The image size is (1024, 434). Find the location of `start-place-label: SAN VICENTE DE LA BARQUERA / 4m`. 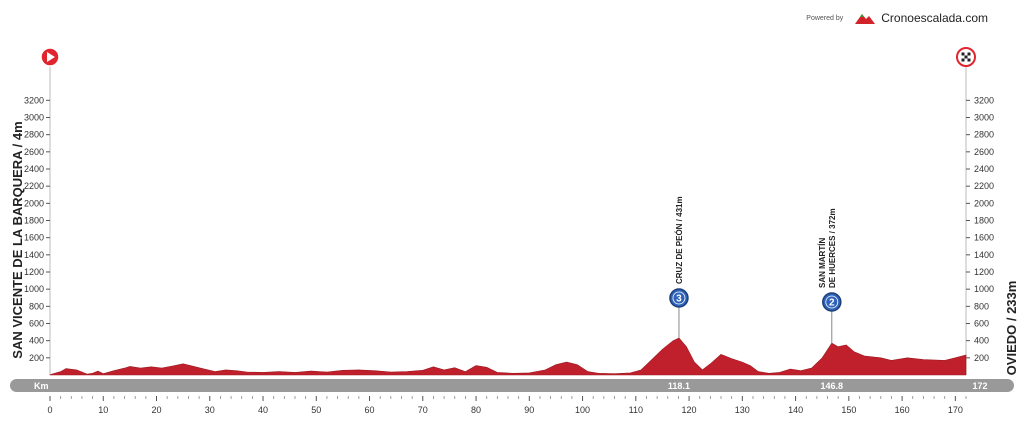

start-place-label: SAN VICENTE DE LA BARQUERA / 4m is located at coordinates (17, 239).